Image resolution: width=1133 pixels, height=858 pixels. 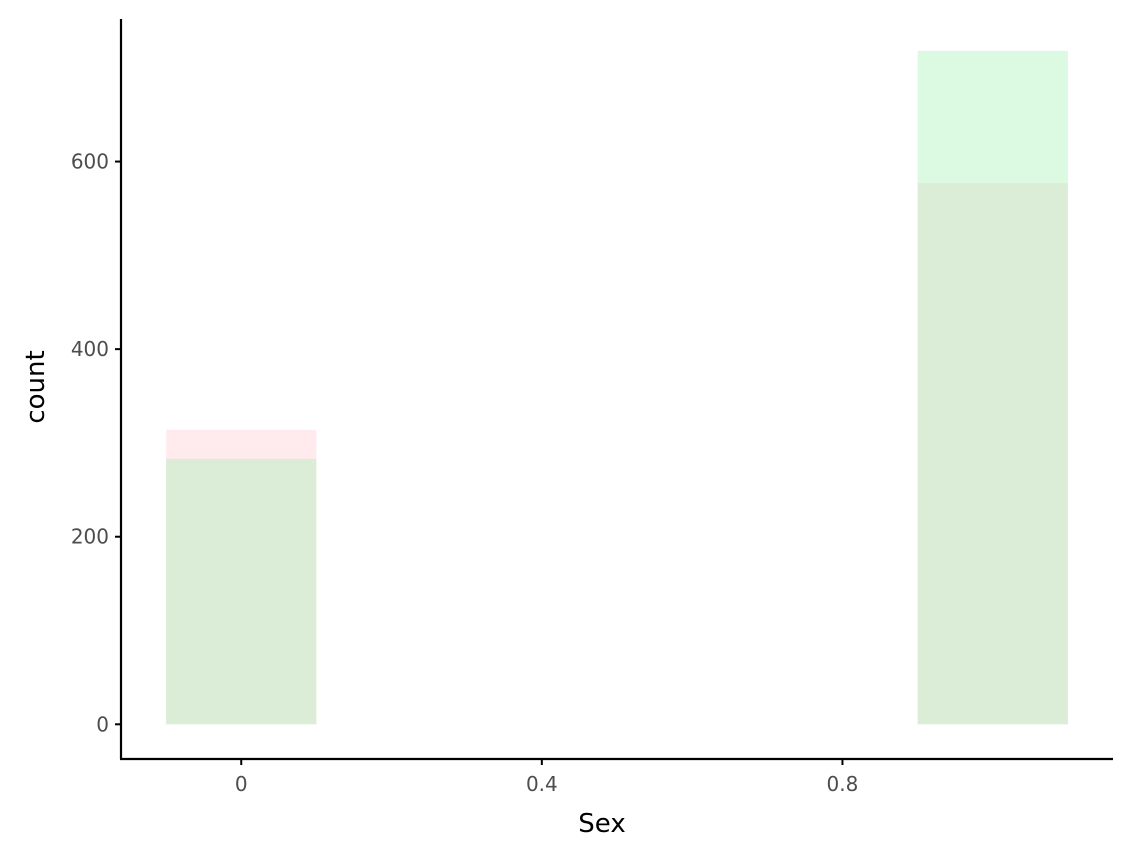 I want to click on x-tick-label-1: 0.4, so click(x=542, y=784).